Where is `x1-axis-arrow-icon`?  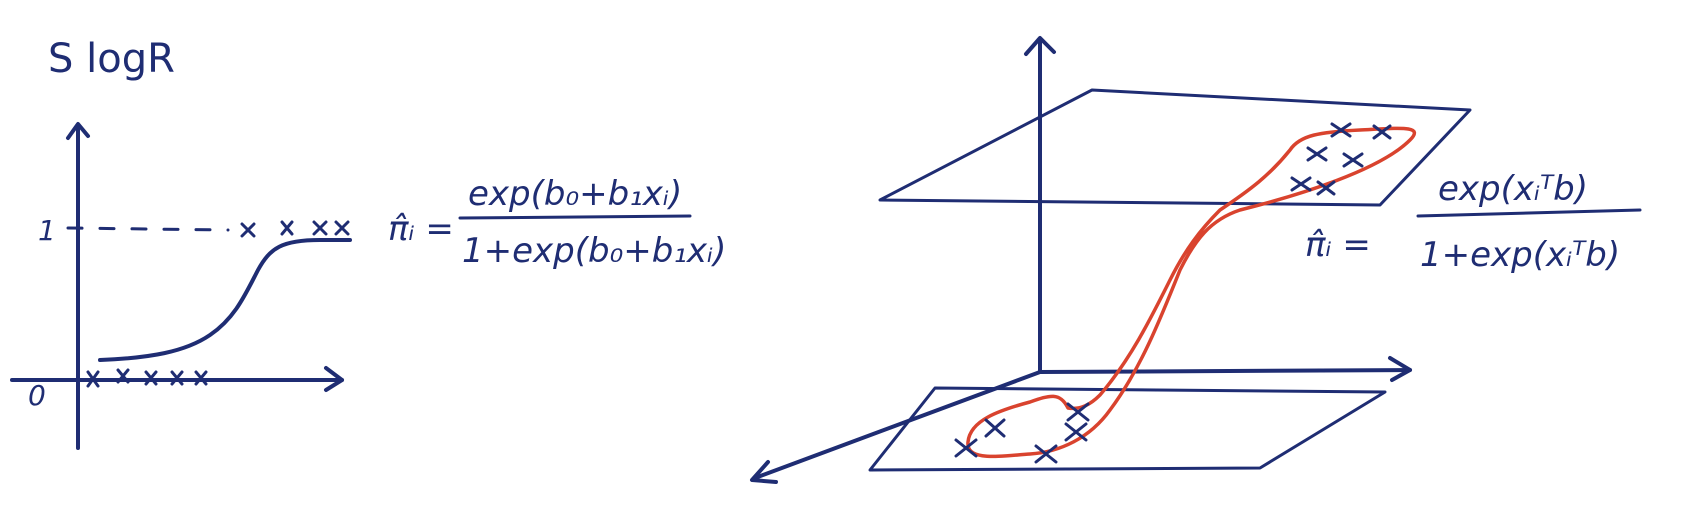
x1-axis-arrow-icon is located at coordinates (764, 472).